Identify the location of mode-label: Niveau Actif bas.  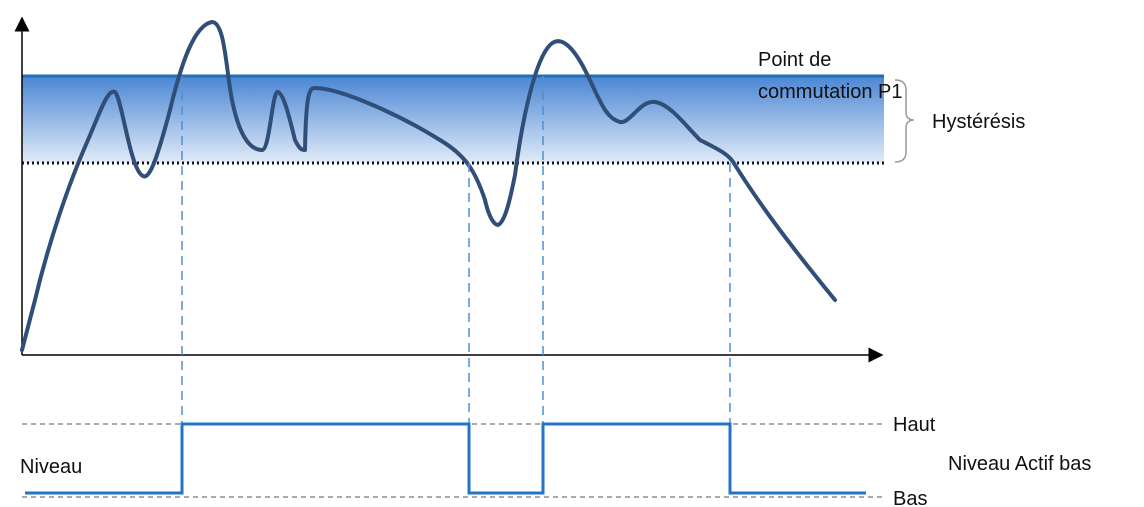
(1019, 464).